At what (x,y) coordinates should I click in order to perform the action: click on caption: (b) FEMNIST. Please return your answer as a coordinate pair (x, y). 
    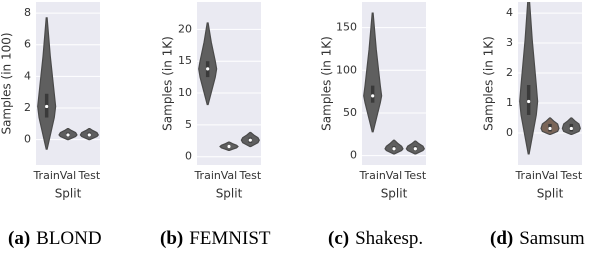
    Looking at the image, I should click on (215, 238).